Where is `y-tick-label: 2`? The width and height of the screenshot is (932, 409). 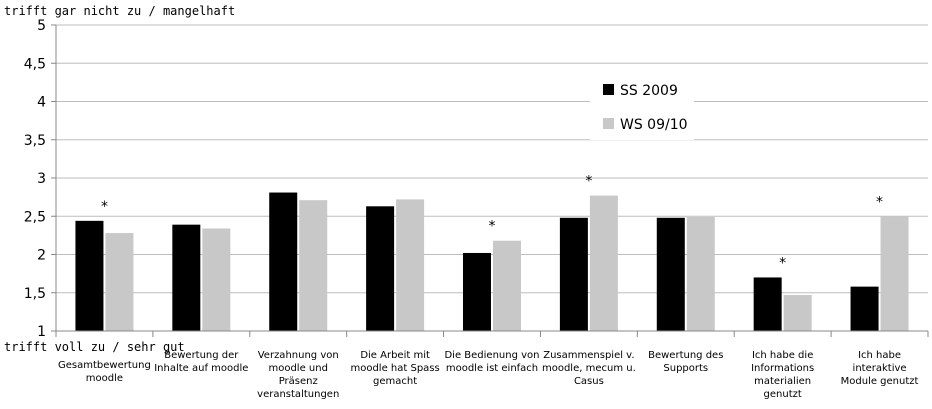
y-tick-label: 2 is located at coordinates (41, 256).